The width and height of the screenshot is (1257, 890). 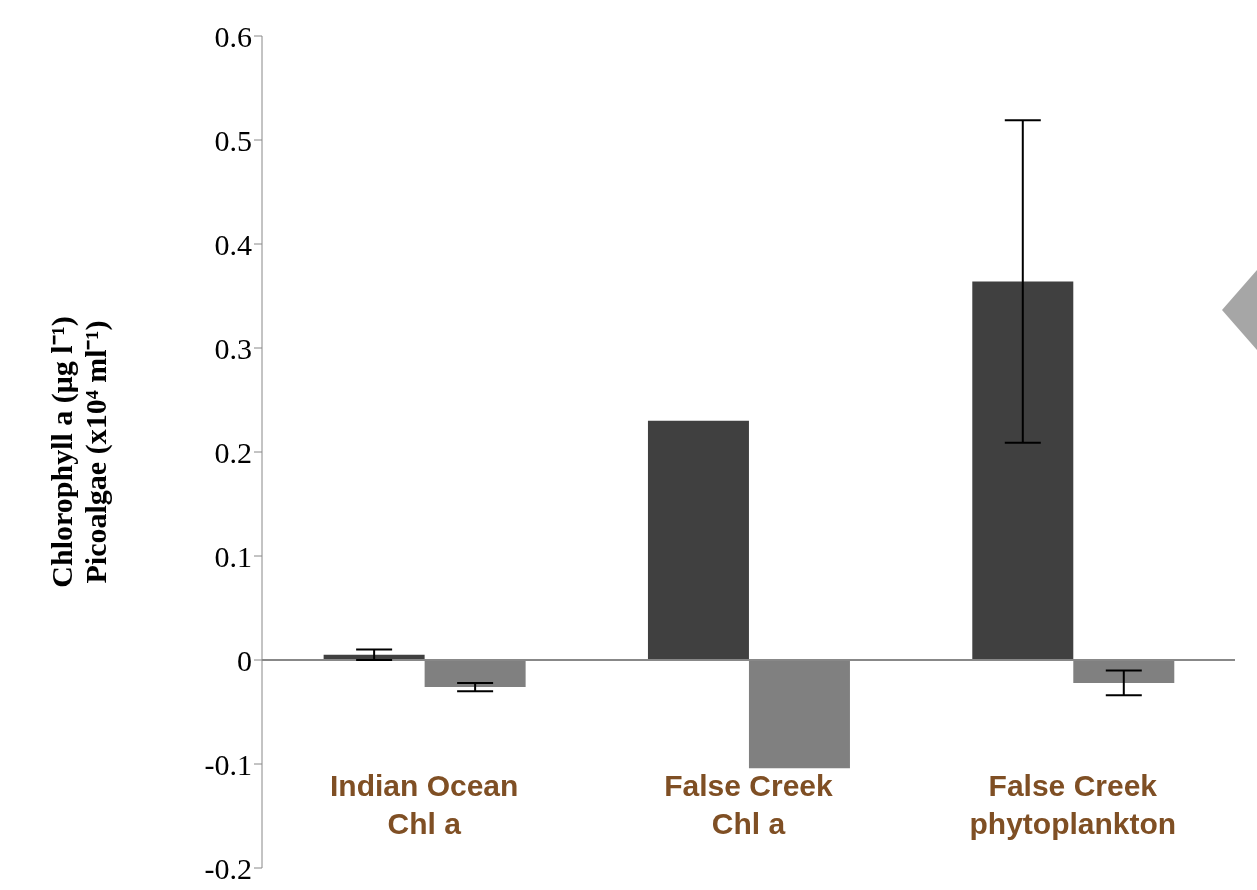 I want to click on y-tick-label: 0.2, so click(x=233, y=452).